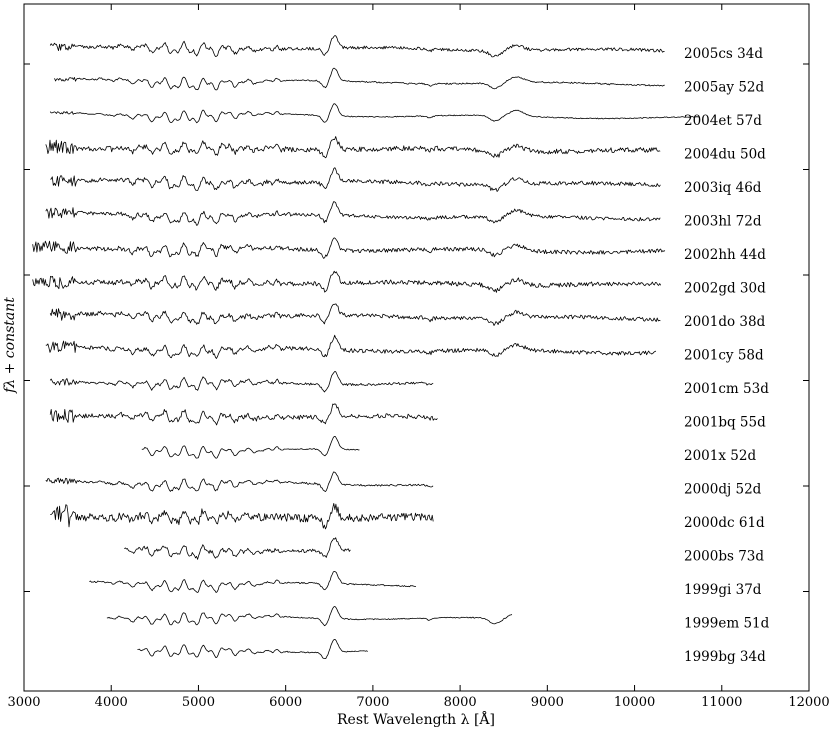  Describe the element at coordinates (634, 702) in the screenshot. I see `x-tick-label: 10000` at that location.